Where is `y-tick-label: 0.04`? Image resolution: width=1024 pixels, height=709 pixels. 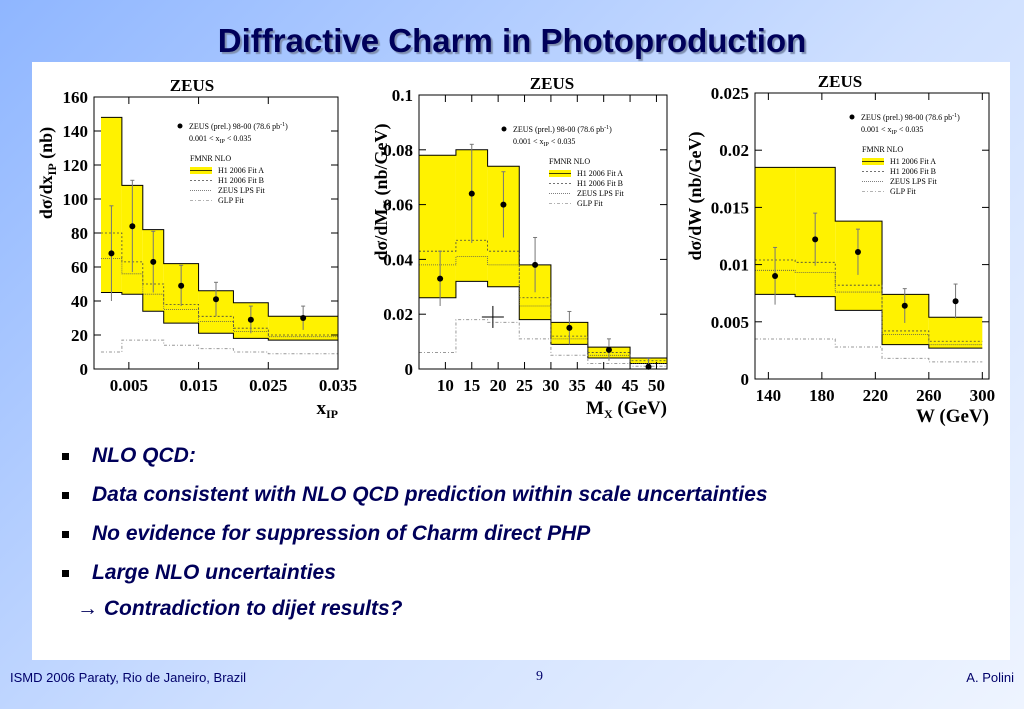 y-tick-label: 0.04 is located at coordinates (398, 259).